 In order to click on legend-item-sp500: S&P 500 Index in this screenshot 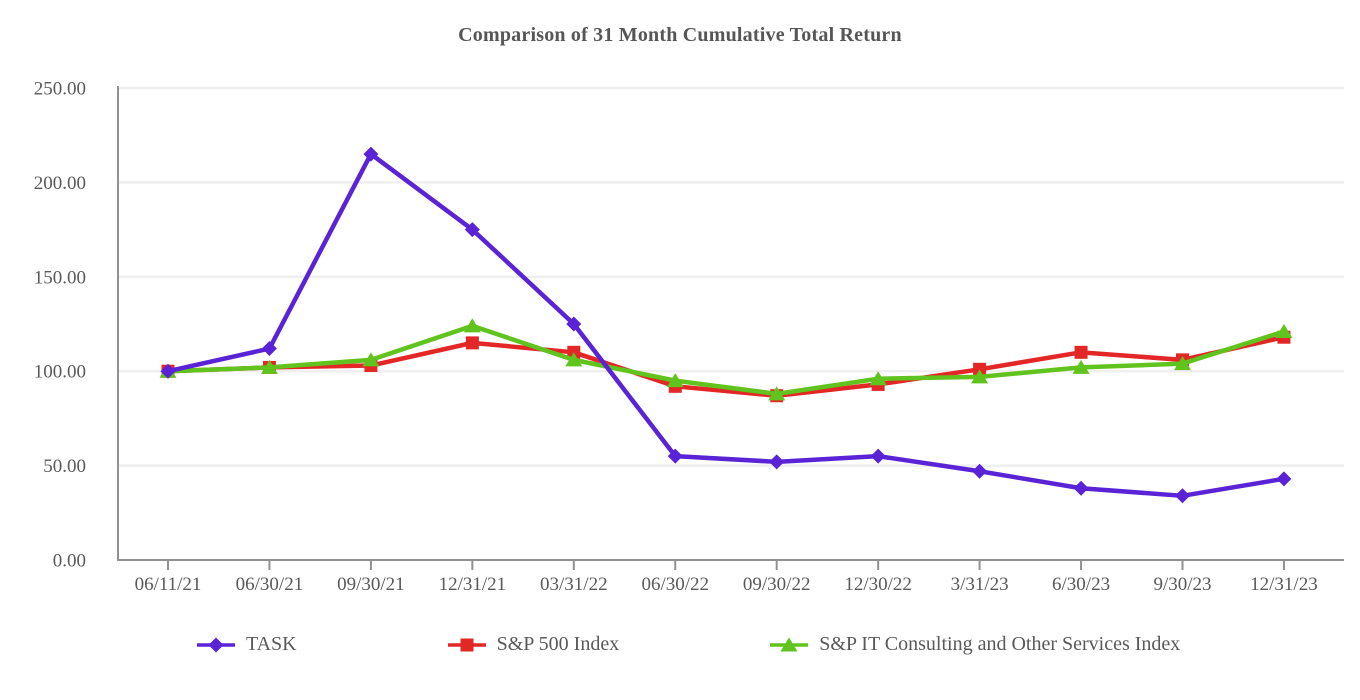, I will do `click(532, 644)`.